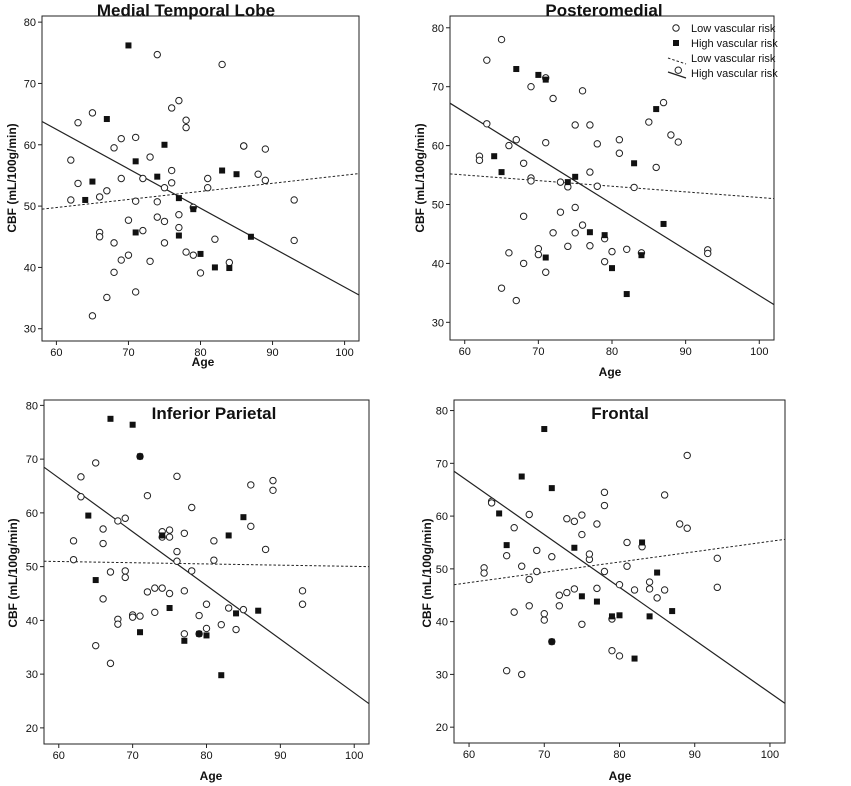 This screenshot has width=851, height=786. Describe the element at coordinates (32, 729) in the screenshot. I see `y-tick-label: 20` at that location.